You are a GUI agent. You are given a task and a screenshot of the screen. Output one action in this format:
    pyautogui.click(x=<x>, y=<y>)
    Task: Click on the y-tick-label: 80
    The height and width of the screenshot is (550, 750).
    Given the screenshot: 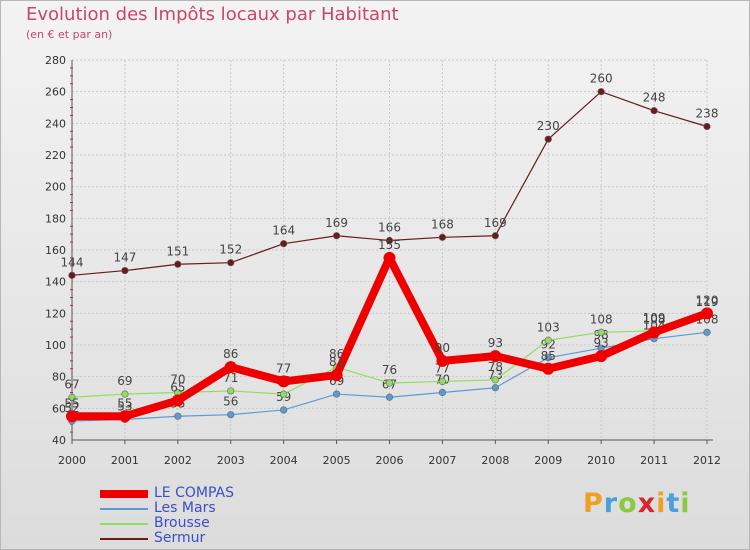 What is the action you would take?
    pyautogui.click(x=59, y=377)
    